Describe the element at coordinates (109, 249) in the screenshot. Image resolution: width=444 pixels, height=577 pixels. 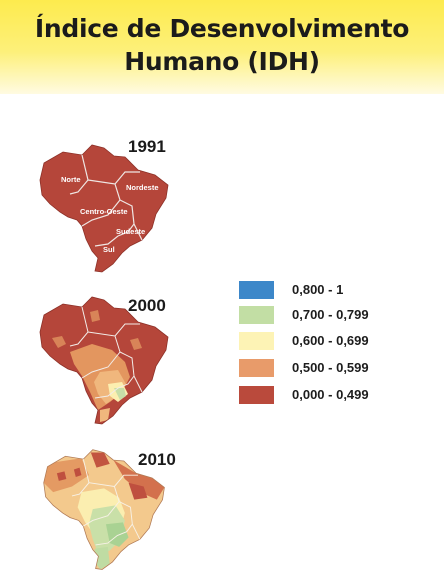
I see `region-label-sul: Sul` at that location.